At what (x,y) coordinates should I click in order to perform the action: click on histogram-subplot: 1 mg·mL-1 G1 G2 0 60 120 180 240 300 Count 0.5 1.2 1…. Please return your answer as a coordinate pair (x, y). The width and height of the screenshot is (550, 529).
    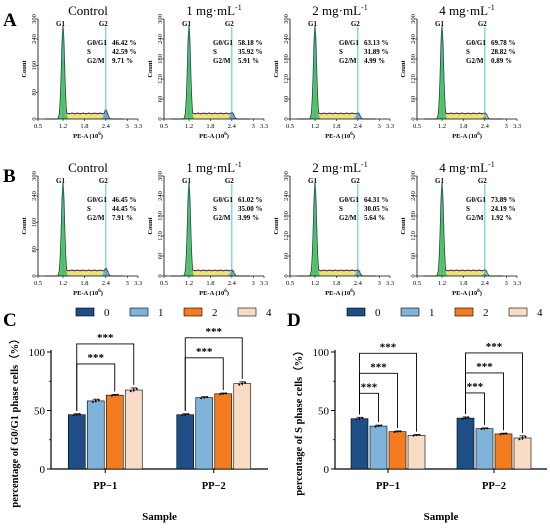
    Looking at the image, I should click on (207, 71).